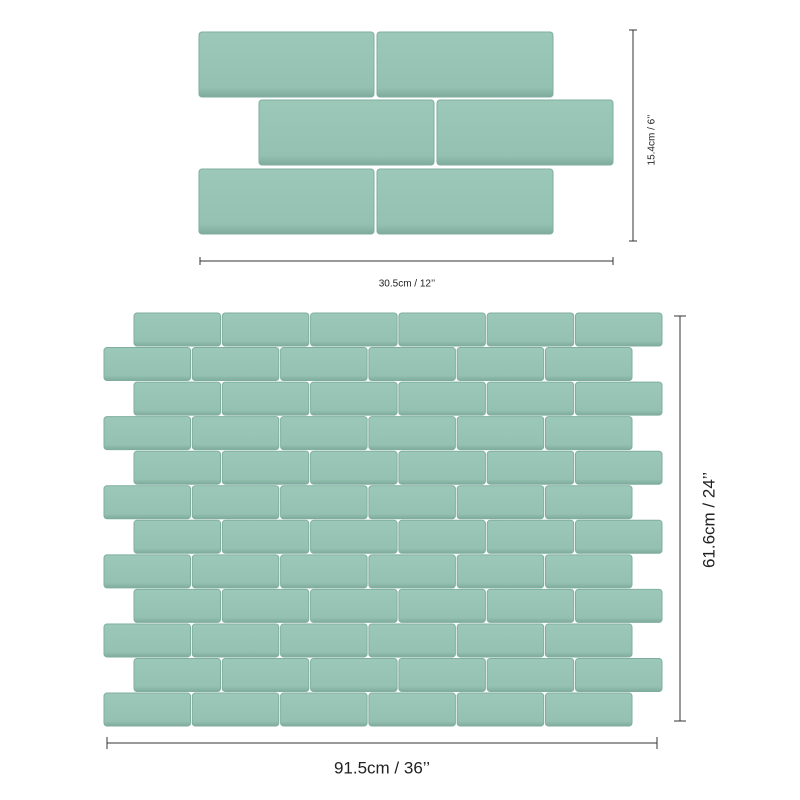 The height and width of the screenshot is (800, 800). Describe the element at coordinates (406, 261) in the screenshot. I see `small-width-dimension` at that location.